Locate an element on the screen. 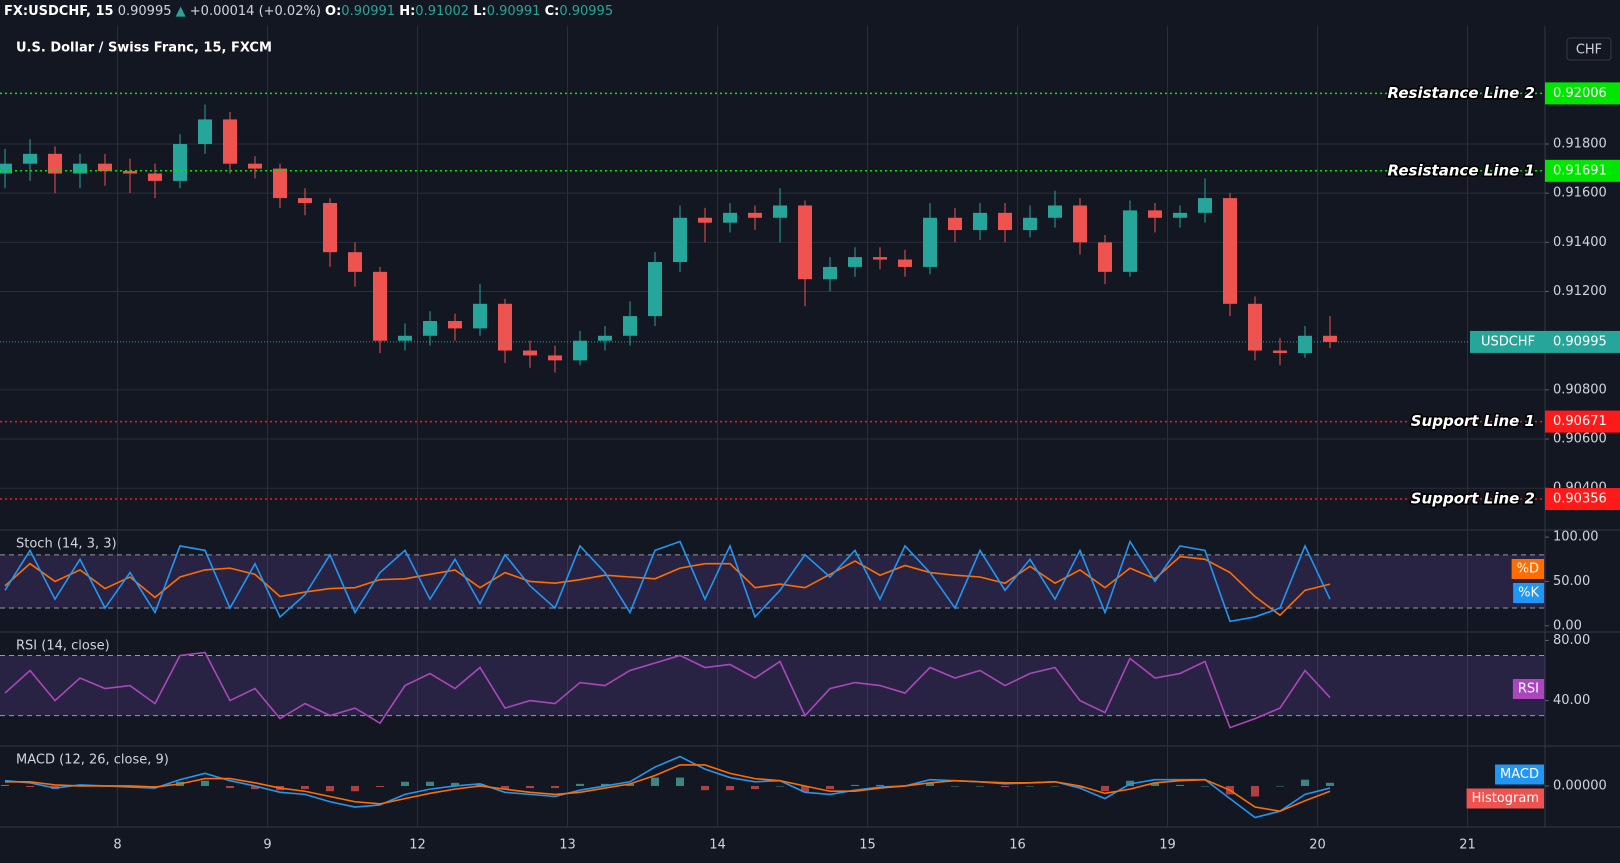 The height and width of the screenshot is (863, 1620). legend-label: MACD is located at coordinates (1519, 774).